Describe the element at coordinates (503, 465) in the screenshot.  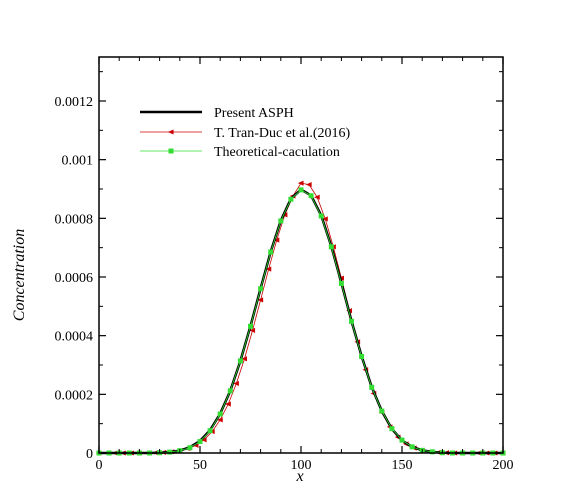
I see `x-tick-label: 200` at that location.